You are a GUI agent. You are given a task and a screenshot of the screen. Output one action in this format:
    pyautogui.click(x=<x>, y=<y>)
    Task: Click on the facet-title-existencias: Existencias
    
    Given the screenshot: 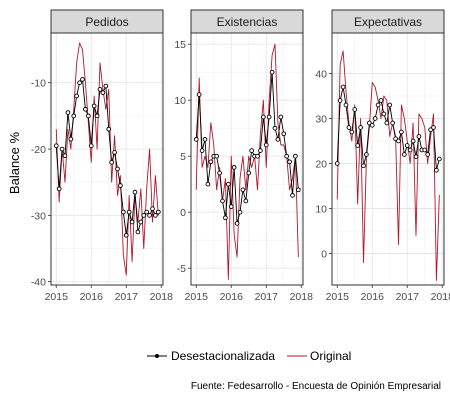 What is the action you would take?
    pyautogui.click(x=247, y=22)
    